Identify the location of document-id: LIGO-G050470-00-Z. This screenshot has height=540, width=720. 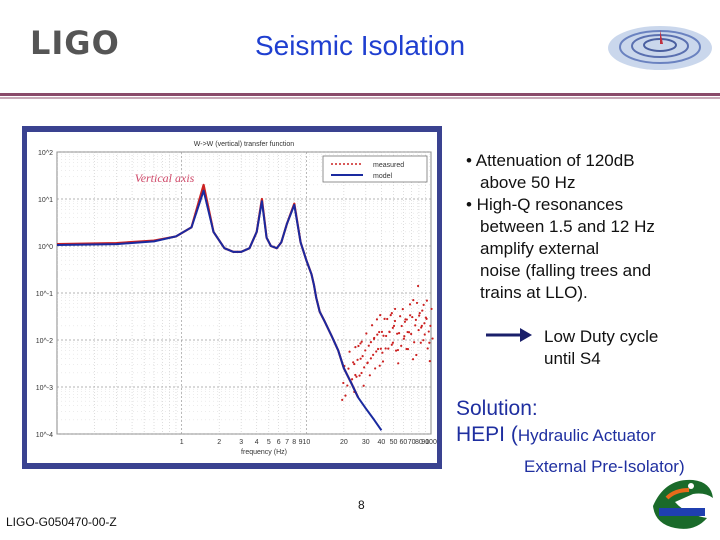
(61, 522).